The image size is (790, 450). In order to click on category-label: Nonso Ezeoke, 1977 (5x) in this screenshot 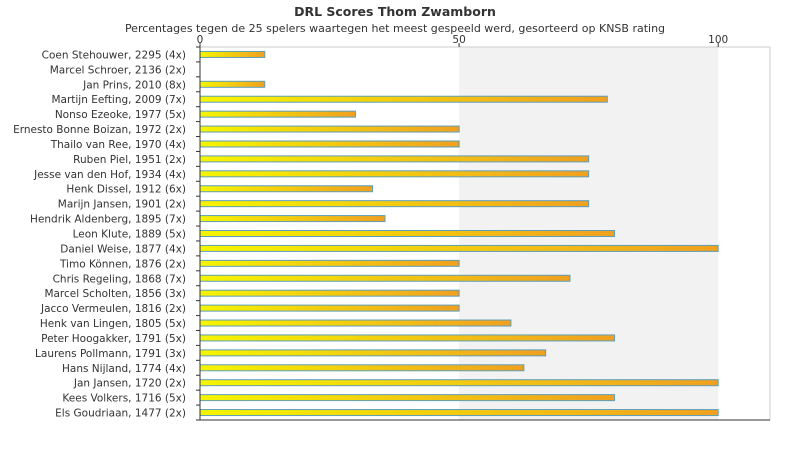, I will do `click(120, 115)`.